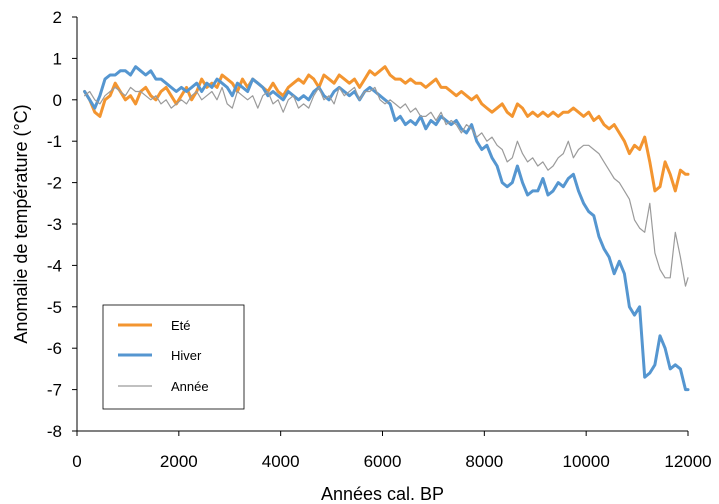 This screenshot has width=719, height=504. I want to click on x-tick-label: 6000, so click(383, 461).